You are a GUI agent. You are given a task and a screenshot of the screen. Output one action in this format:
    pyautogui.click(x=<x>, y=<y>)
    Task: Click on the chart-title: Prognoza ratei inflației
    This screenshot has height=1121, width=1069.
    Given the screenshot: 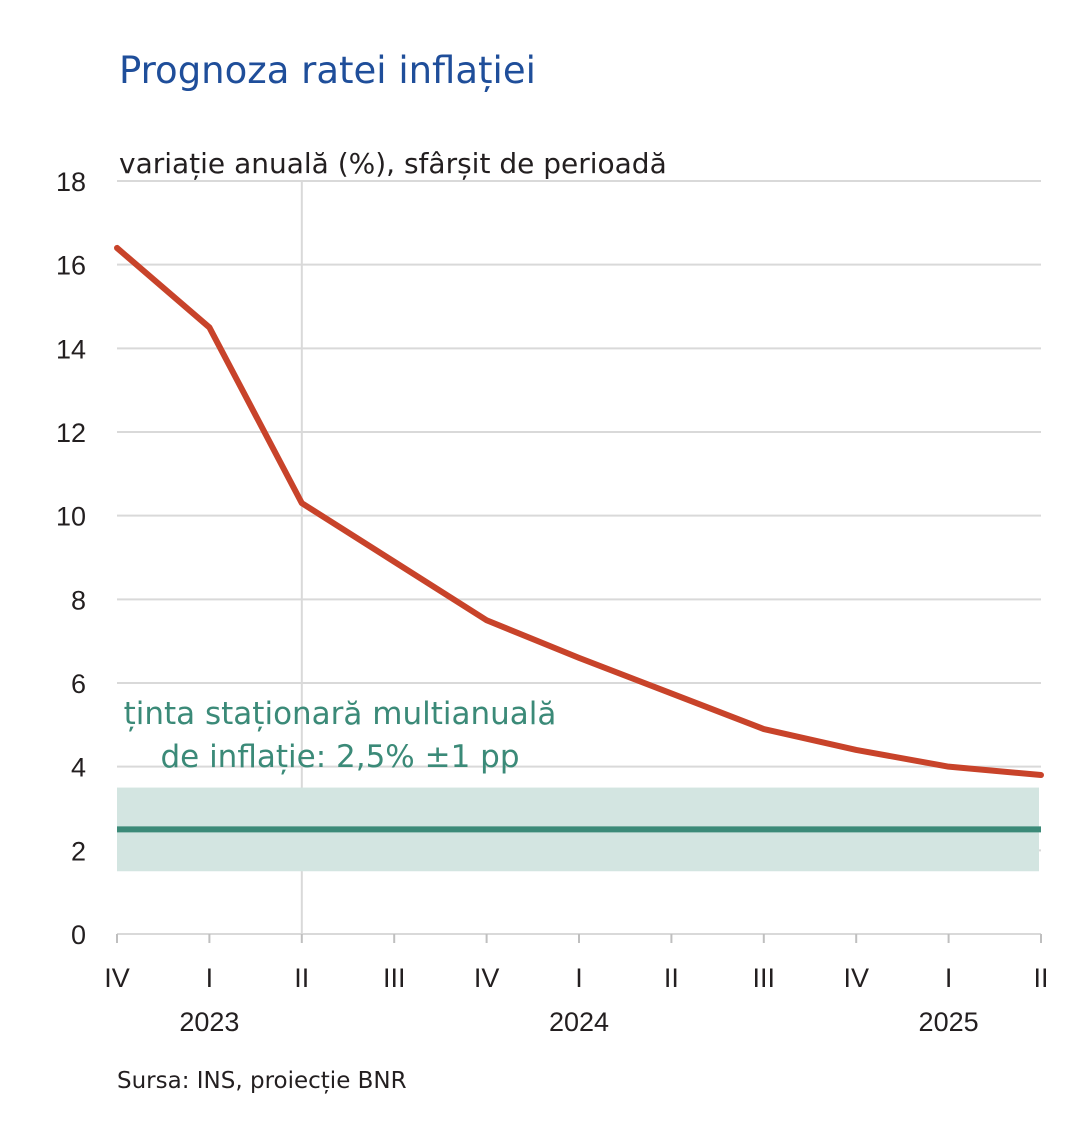 What is the action you would take?
    pyautogui.click(x=327, y=70)
    